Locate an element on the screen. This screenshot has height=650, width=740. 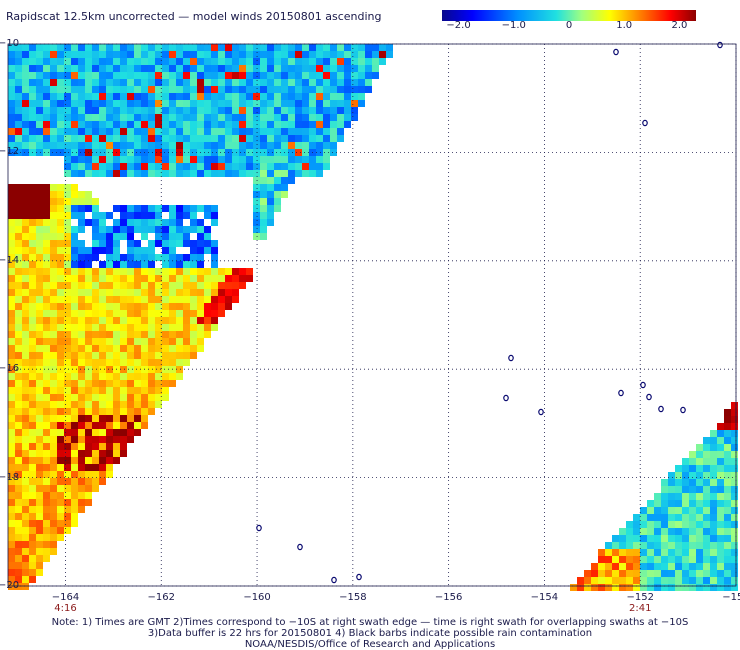
island-outline is located at coordinates (511, 358).